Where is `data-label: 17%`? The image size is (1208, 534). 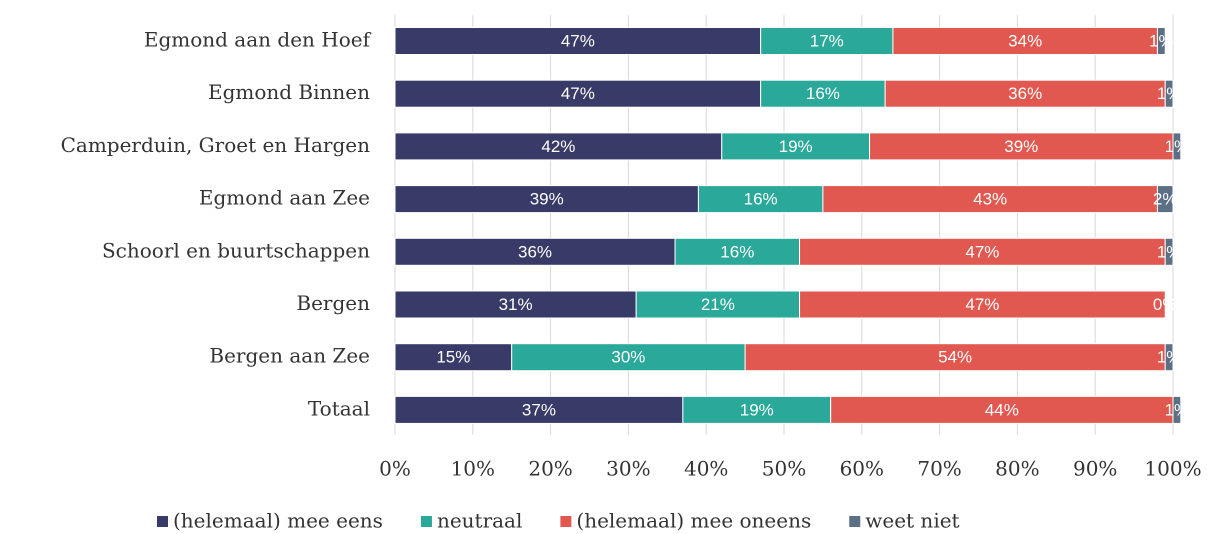
data-label: 17% is located at coordinates (827, 40).